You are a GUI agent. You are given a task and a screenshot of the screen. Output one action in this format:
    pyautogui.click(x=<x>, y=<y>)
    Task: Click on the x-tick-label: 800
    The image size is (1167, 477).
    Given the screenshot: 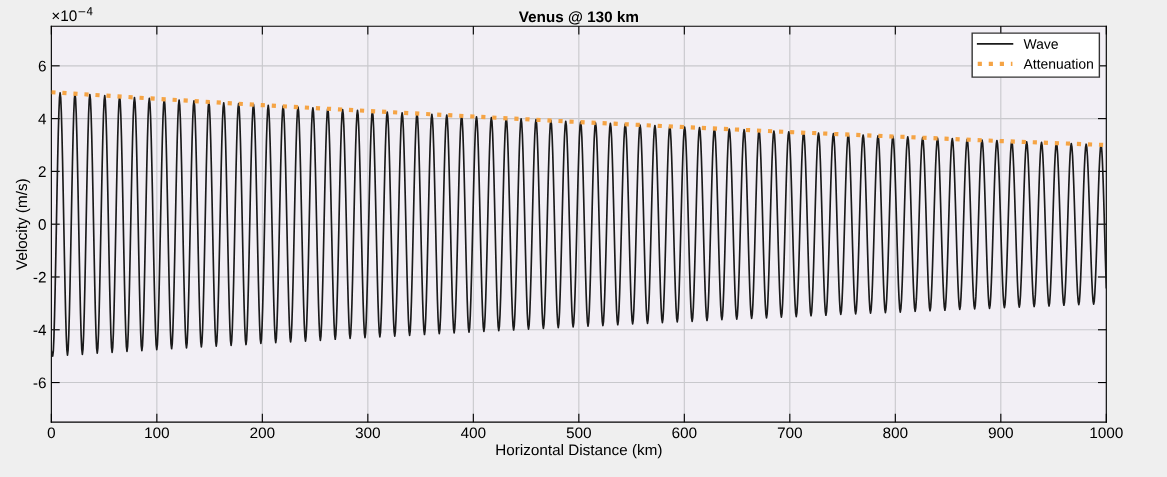 What is the action you would take?
    pyautogui.click(x=895, y=433)
    